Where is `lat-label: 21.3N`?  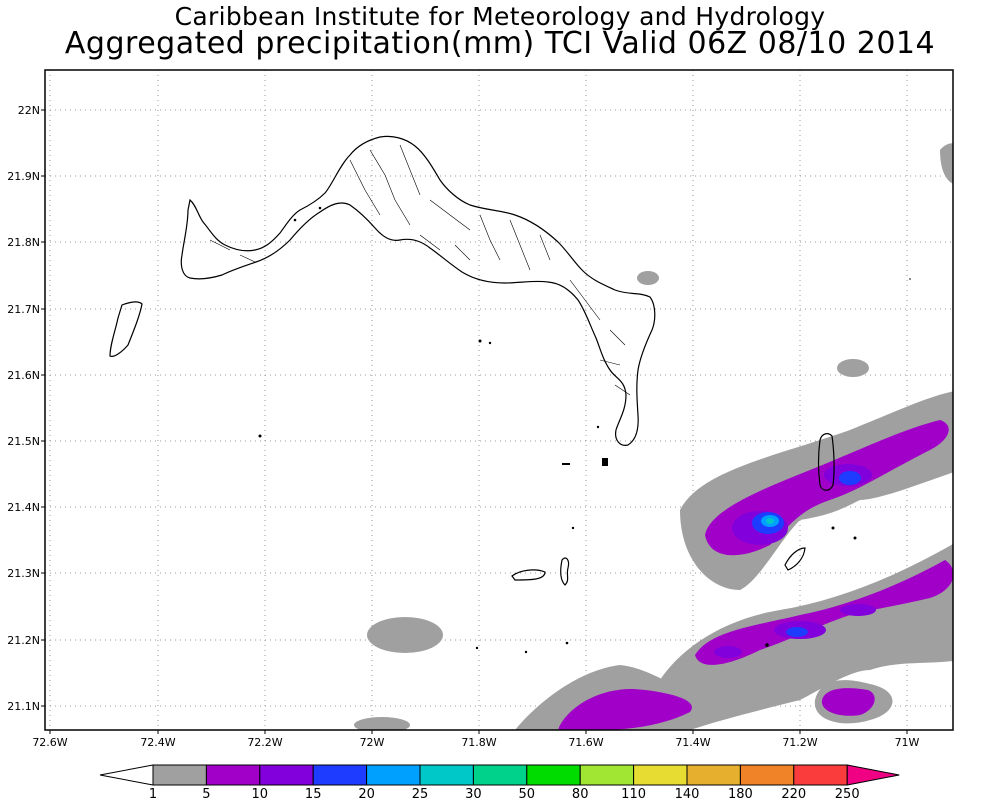
lat-label: 21.3N is located at coordinates (23, 573).